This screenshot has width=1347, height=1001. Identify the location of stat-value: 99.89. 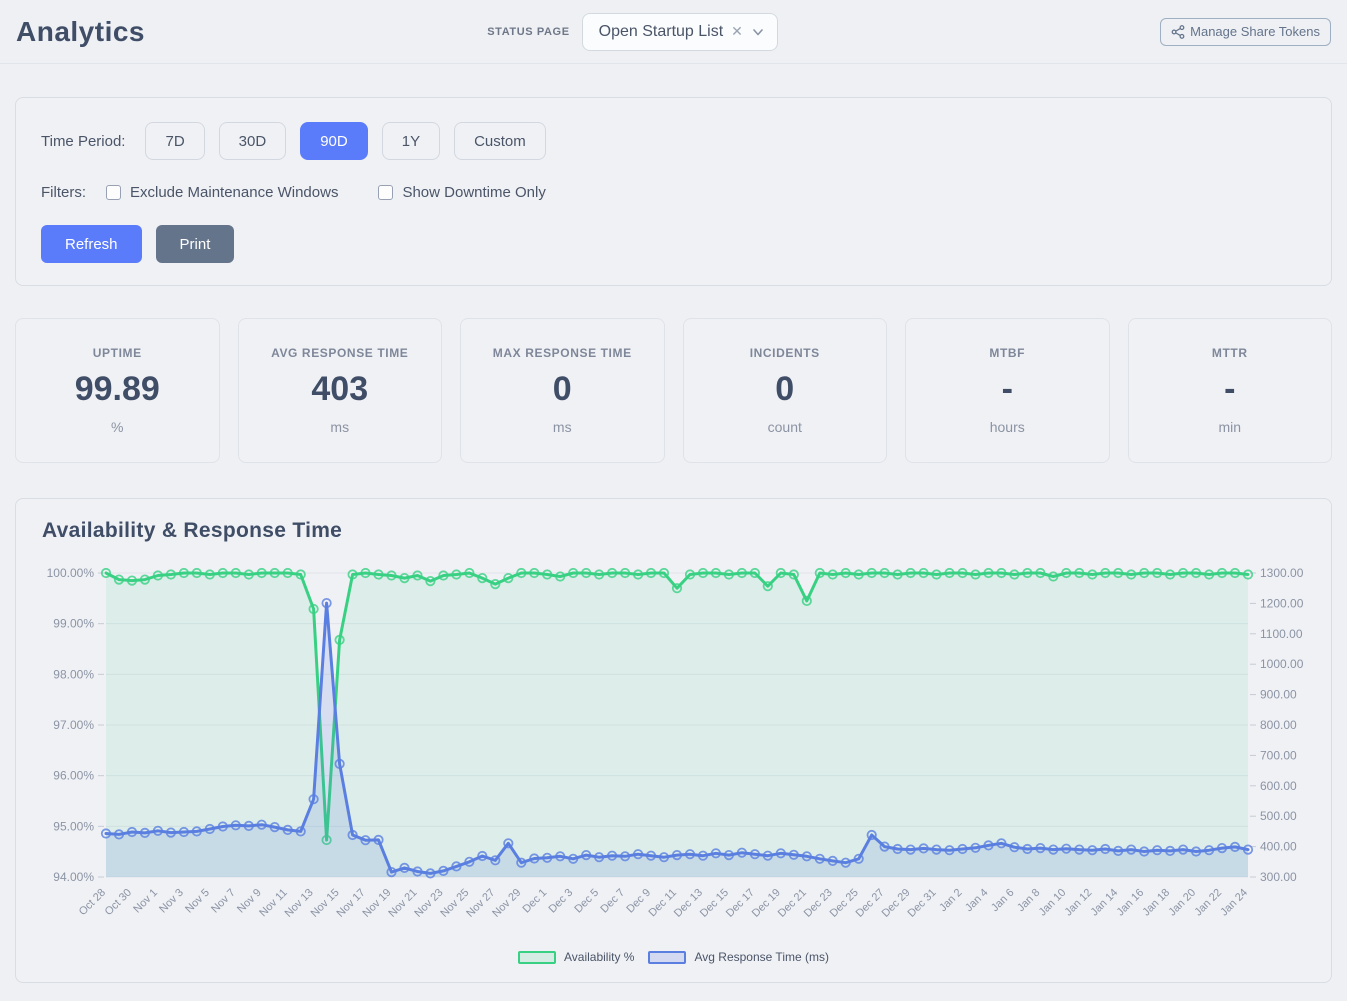
(117, 389).